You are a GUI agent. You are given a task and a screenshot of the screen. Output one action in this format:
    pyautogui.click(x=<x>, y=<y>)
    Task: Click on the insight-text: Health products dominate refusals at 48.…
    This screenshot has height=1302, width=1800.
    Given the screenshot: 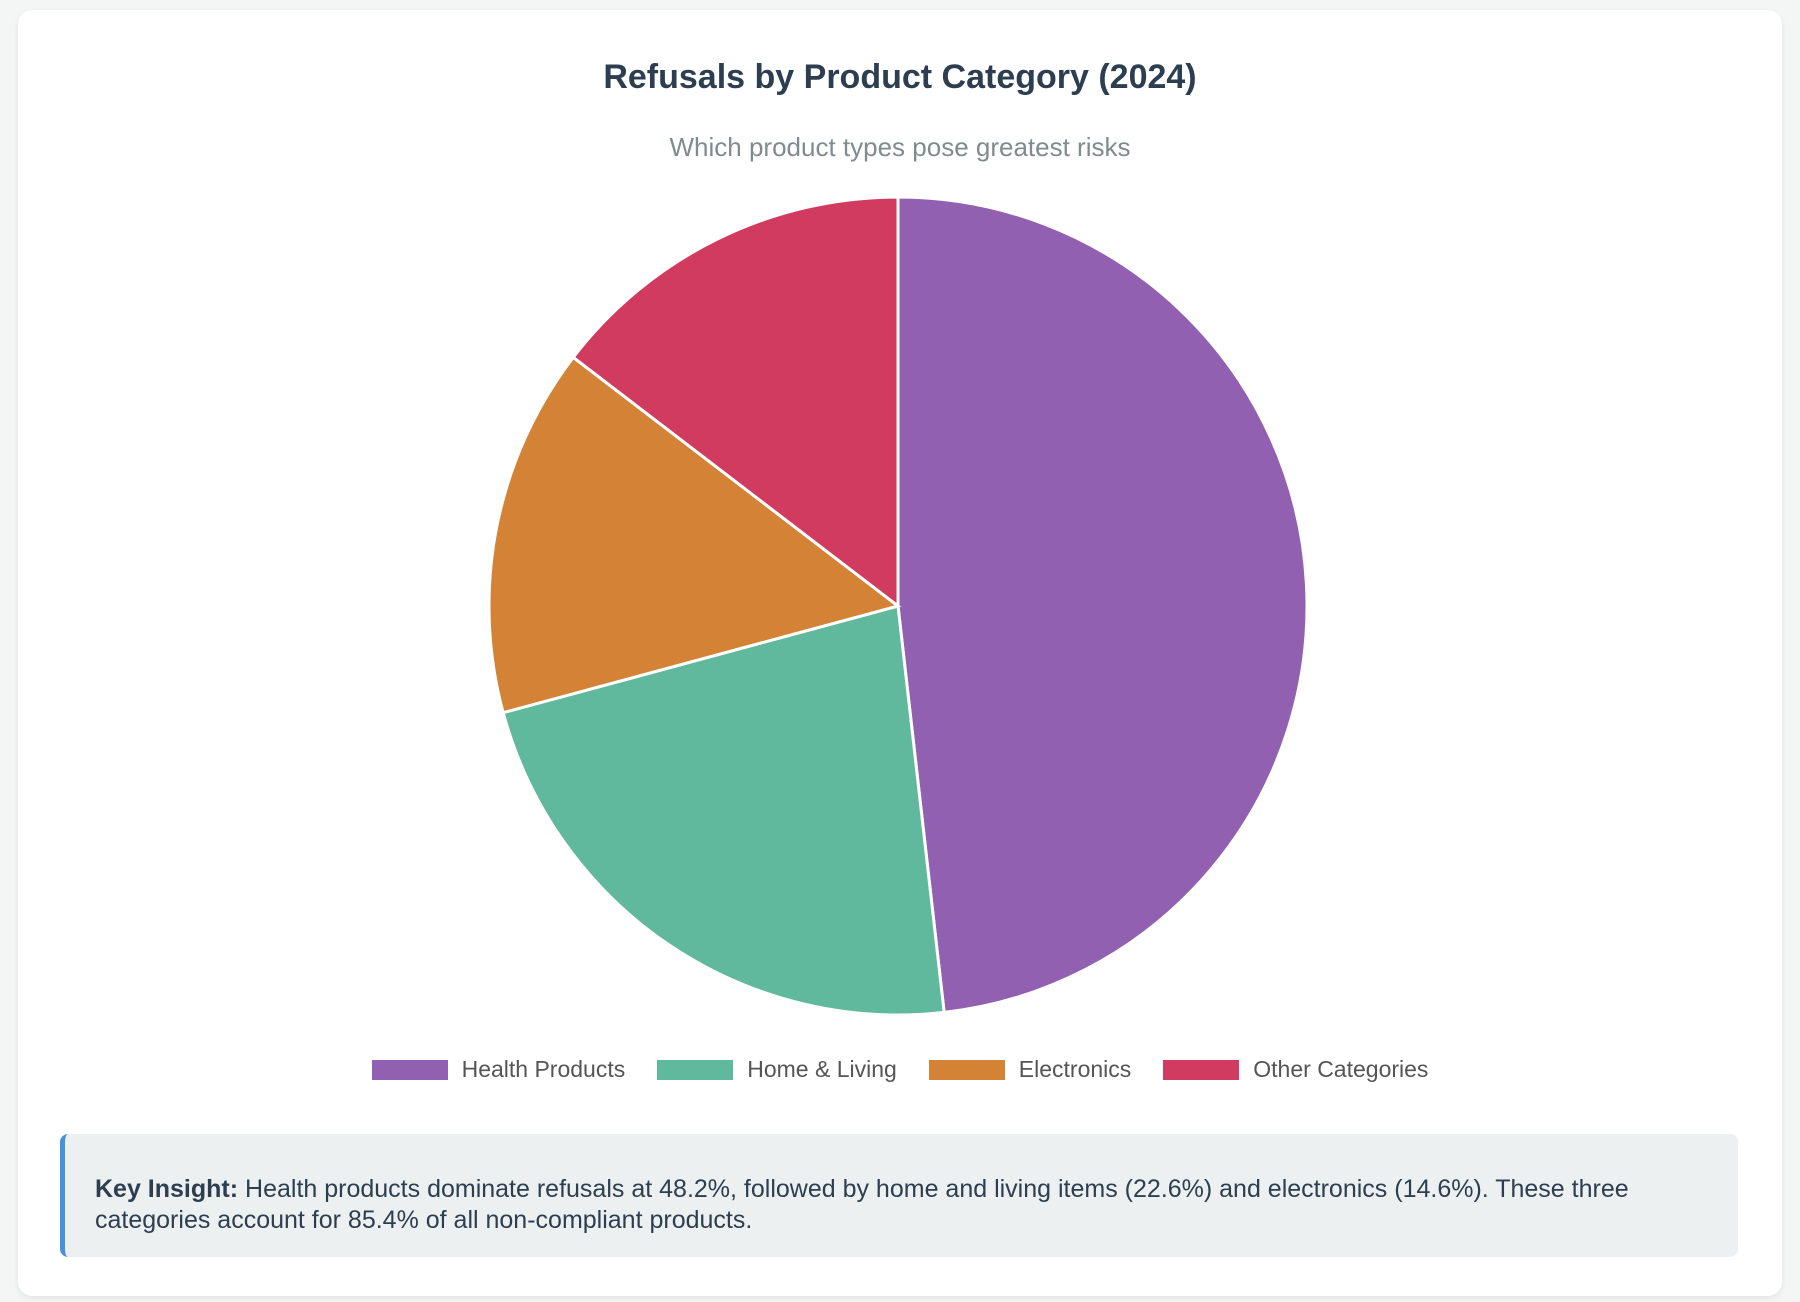 What is the action you would take?
    pyautogui.click(x=862, y=1204)
    